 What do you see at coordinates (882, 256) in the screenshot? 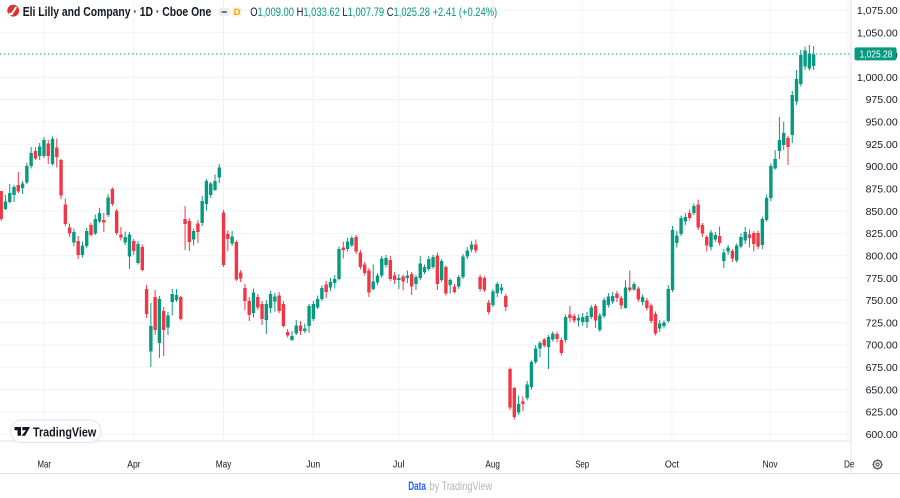
I see `svg-text: 800.00` at bounding box center [882, 256].